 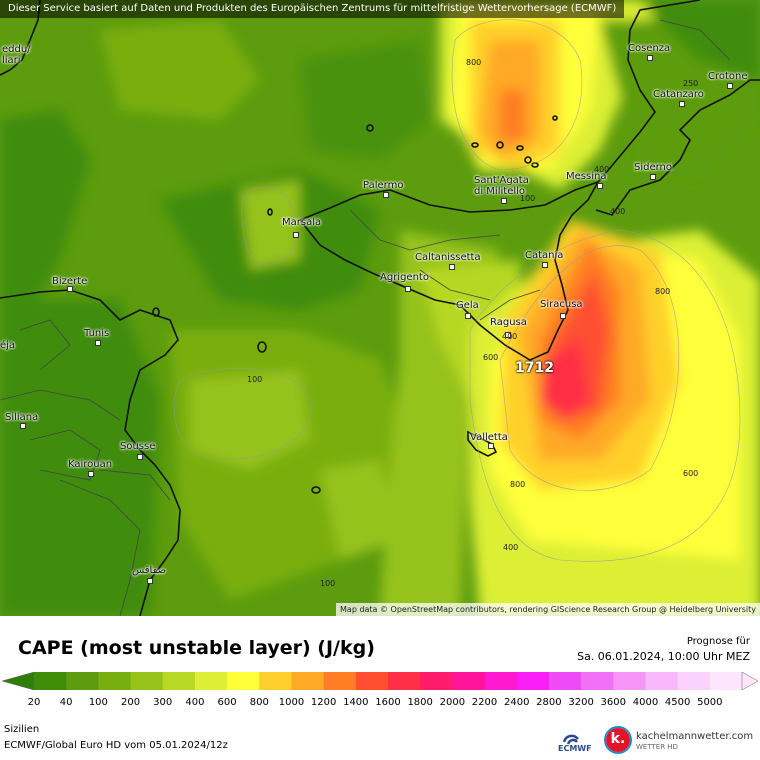 I want to click on city-kairouan: Kairouan, so click(x=90, y=464).